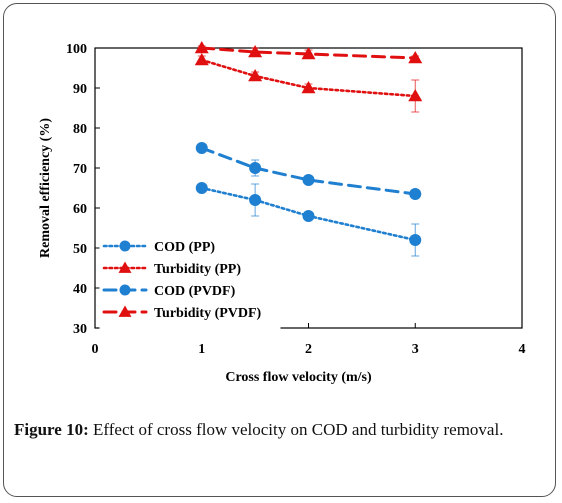 Image resolution: width=562 pixels, height=503 pixels. I want to click on y-tick-label: 100, so click(76, 49).